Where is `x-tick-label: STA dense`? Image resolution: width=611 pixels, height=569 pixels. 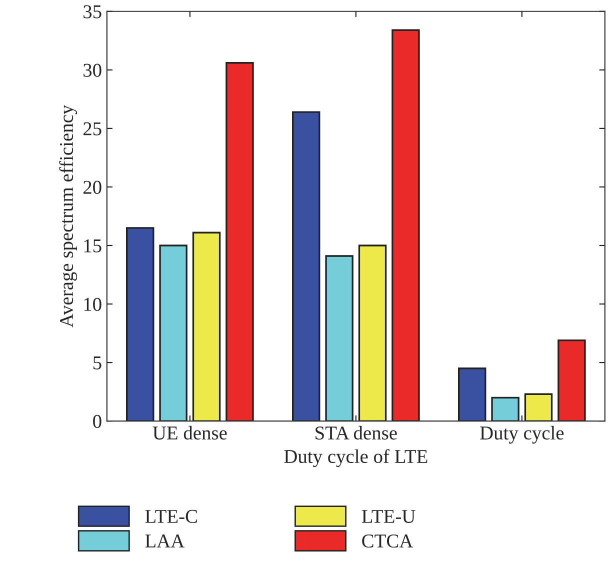
x-tick-label: STA dense is located at coordinates (356, 433).